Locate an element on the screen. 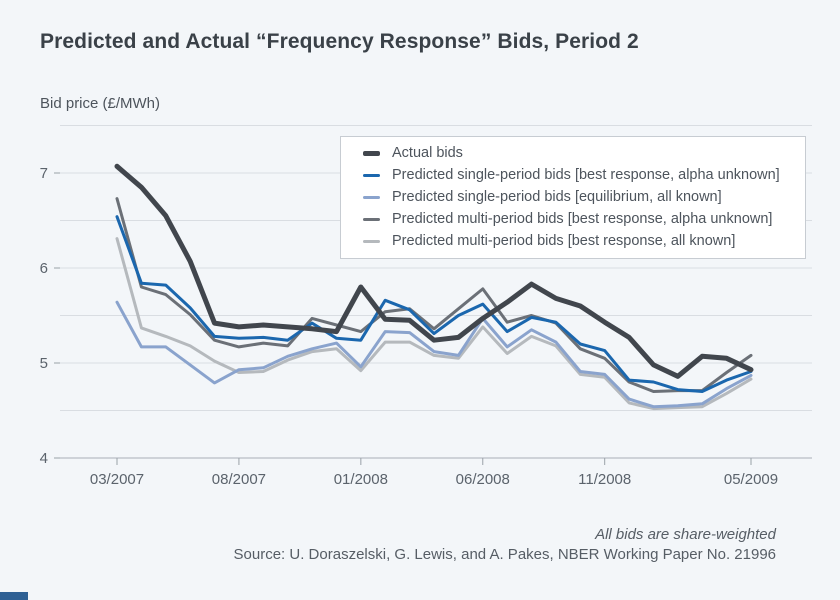 The height and width of the screenshot is (600, 840). accent-bar is located at coordinates (14, 596).